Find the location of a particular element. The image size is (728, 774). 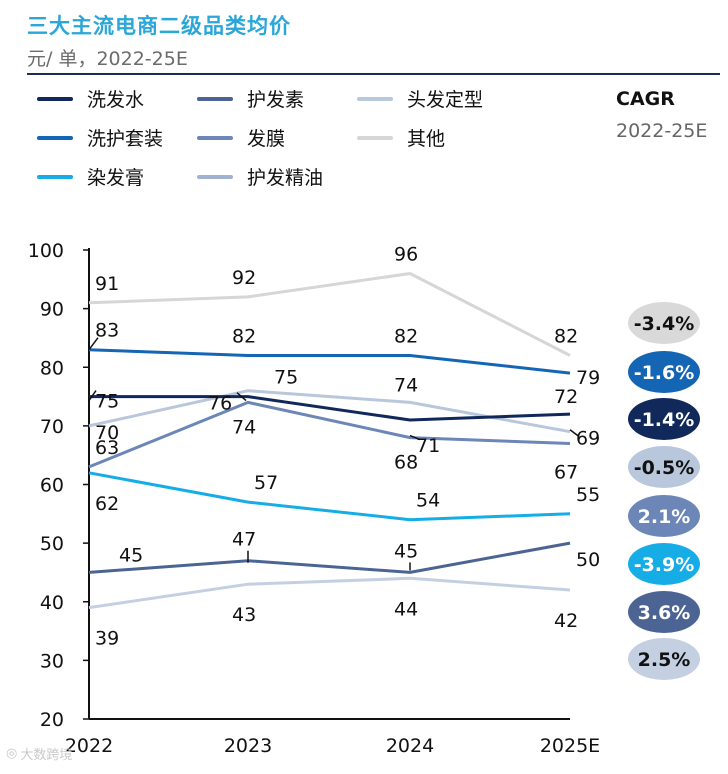

data-label: 42 is located at coordinates (566, 621).